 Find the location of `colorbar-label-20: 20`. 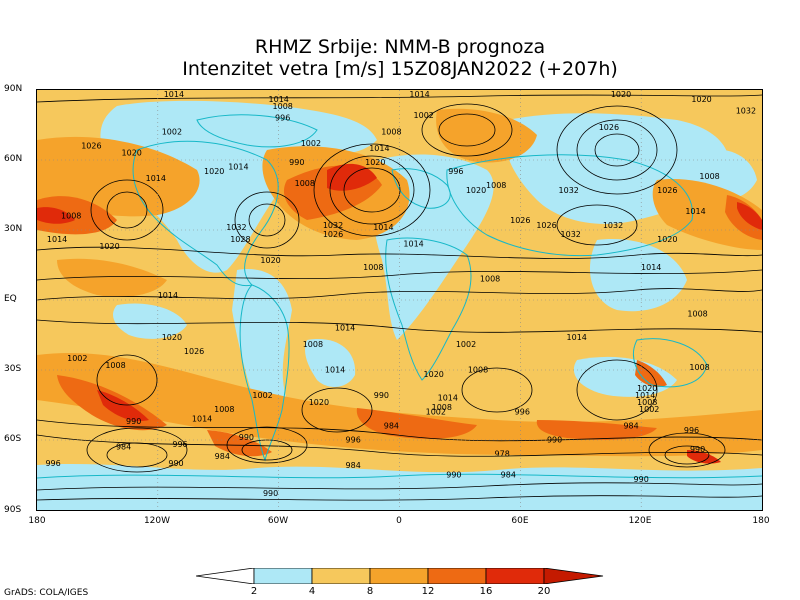

colorbar-label-20: 20 is located at coordinates (544, 591).